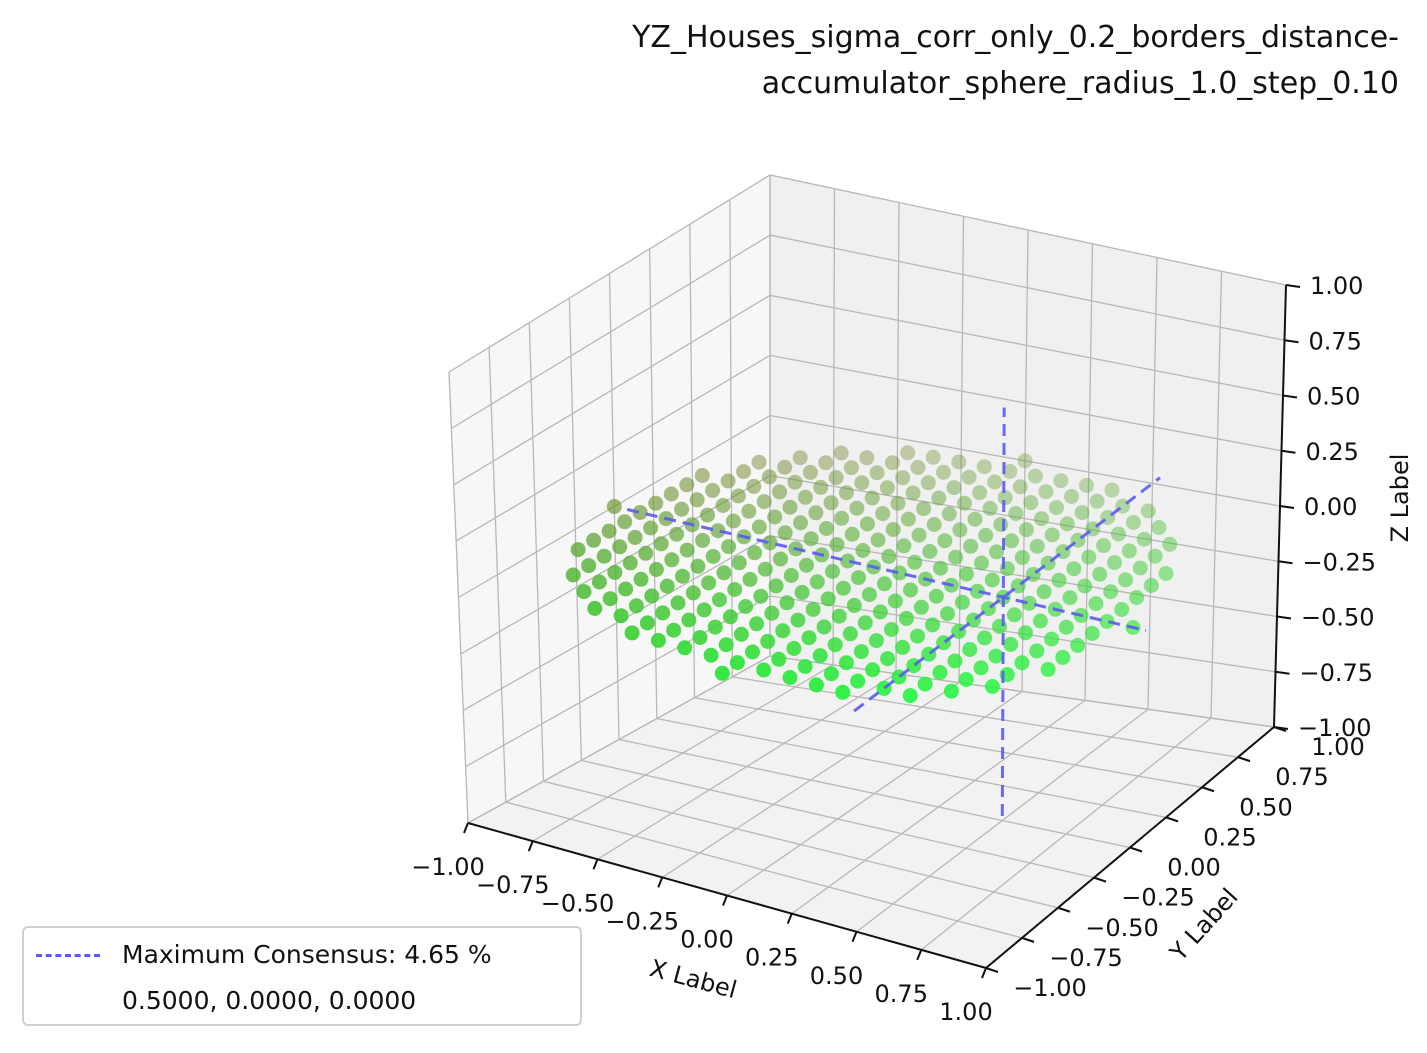 This screenshot has width=1427, height=1053. Describe the element at coordinates (965, 1012) in the screenshot. I see `x-tick-label: 1.00` at that location.